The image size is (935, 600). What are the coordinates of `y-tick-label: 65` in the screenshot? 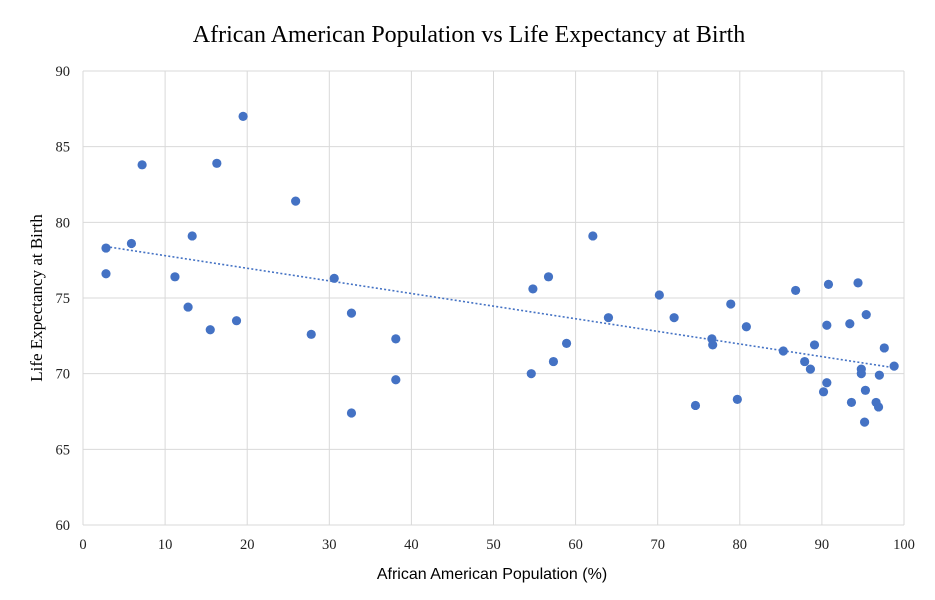 It's located at (63, 450).